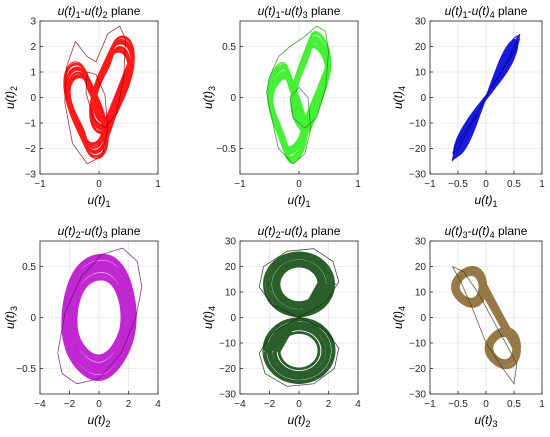 The image size is (550, 437). I want to click on subplot-title: u(t)1-u(t)4 plane, so click(486, 12).